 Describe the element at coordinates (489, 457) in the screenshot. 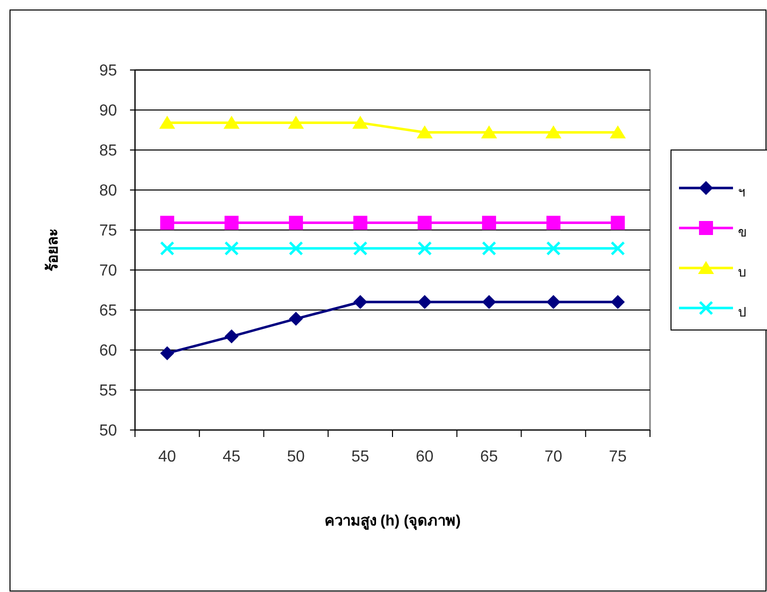

I see `x-tick-label: 65` at that location.